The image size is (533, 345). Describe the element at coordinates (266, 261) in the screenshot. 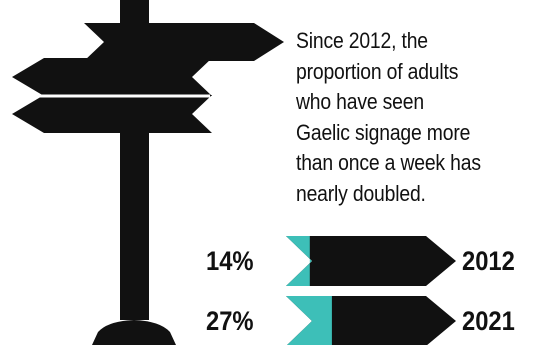

I see `stat-row-2012: 14% 2012` at that location.